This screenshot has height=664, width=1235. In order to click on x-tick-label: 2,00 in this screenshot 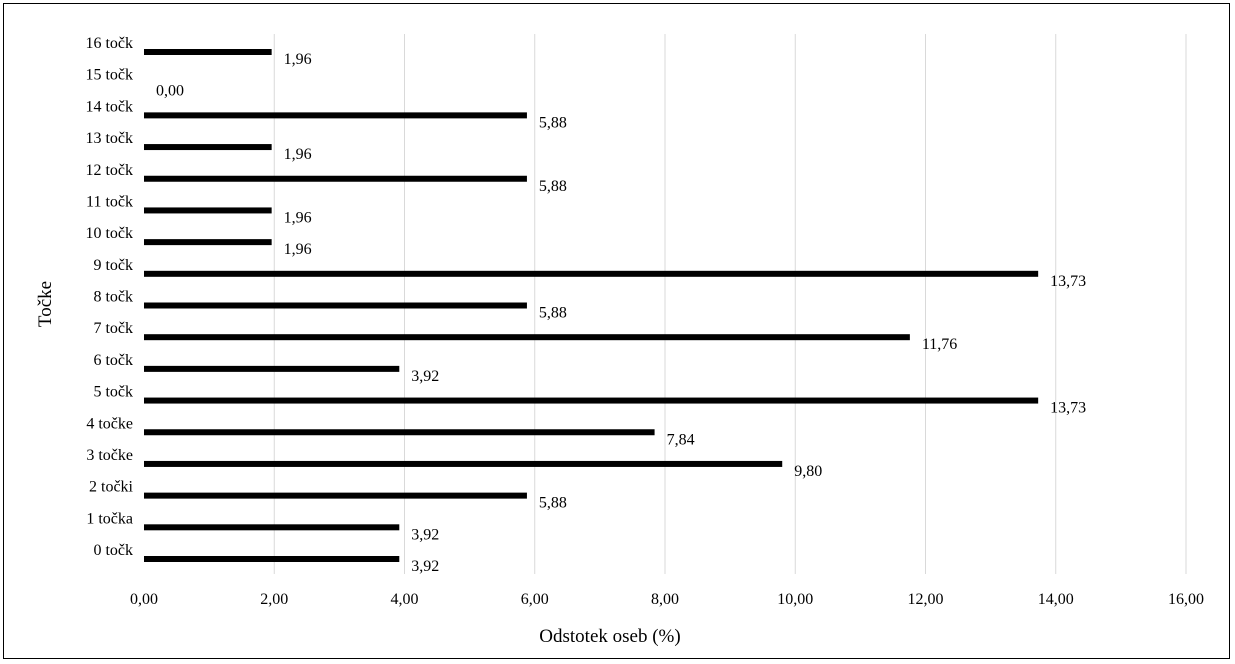, I will do `click(274, 599)`.